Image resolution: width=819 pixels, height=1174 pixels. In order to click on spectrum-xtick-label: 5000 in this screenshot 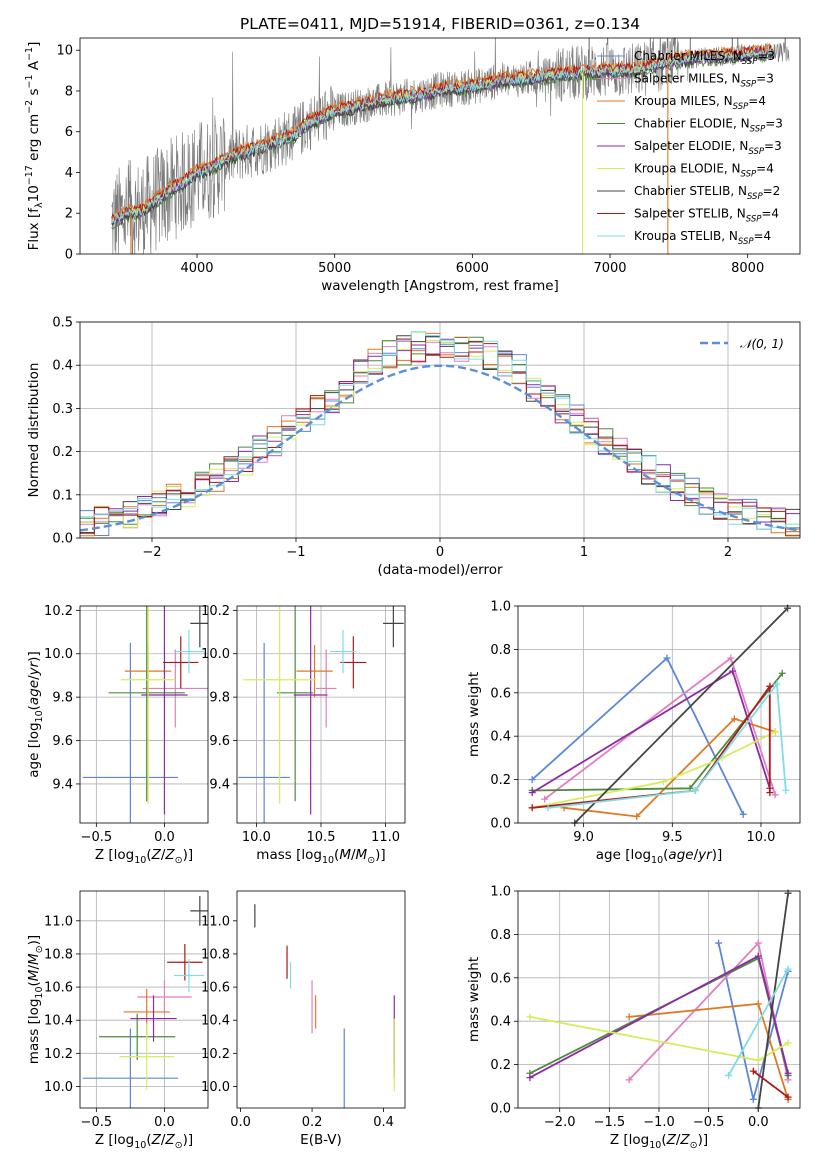, I will do `click(334, 268)`.